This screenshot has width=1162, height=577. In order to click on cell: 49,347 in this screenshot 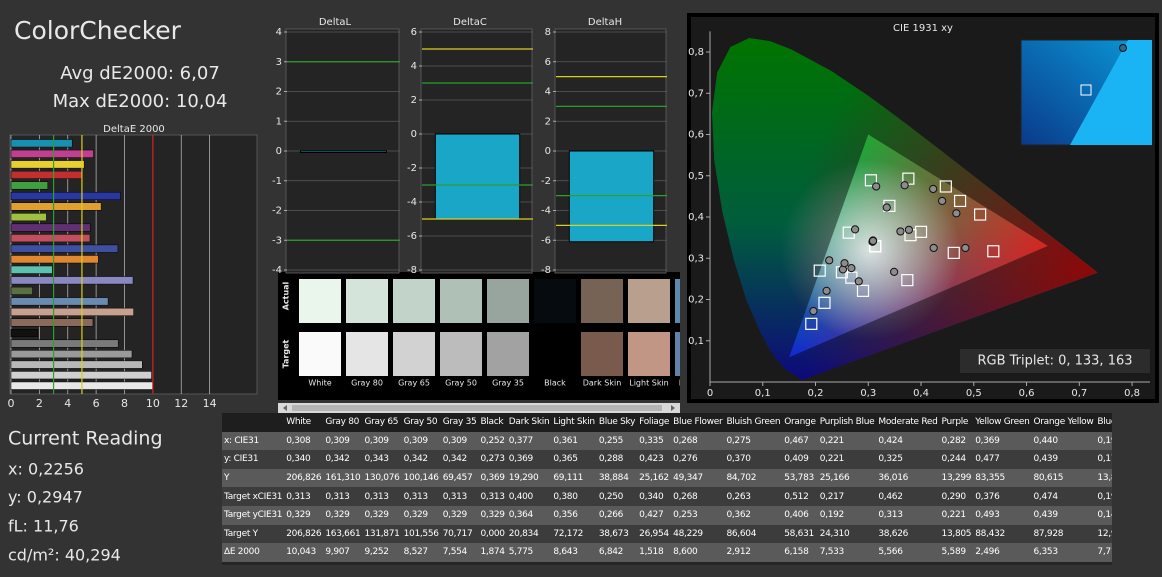, I will do `click(698, 478)`.